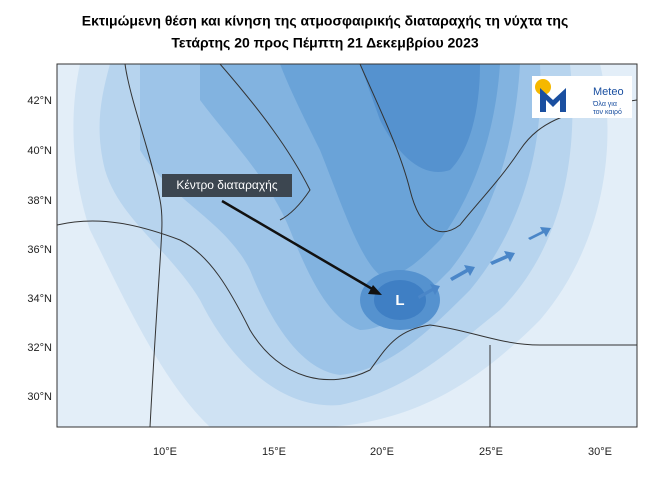 The image size is (650, 480). What do you see at coordinates (543, 87) in the screenshot?
I see `logo-sun` at bounding box center [543, 87].